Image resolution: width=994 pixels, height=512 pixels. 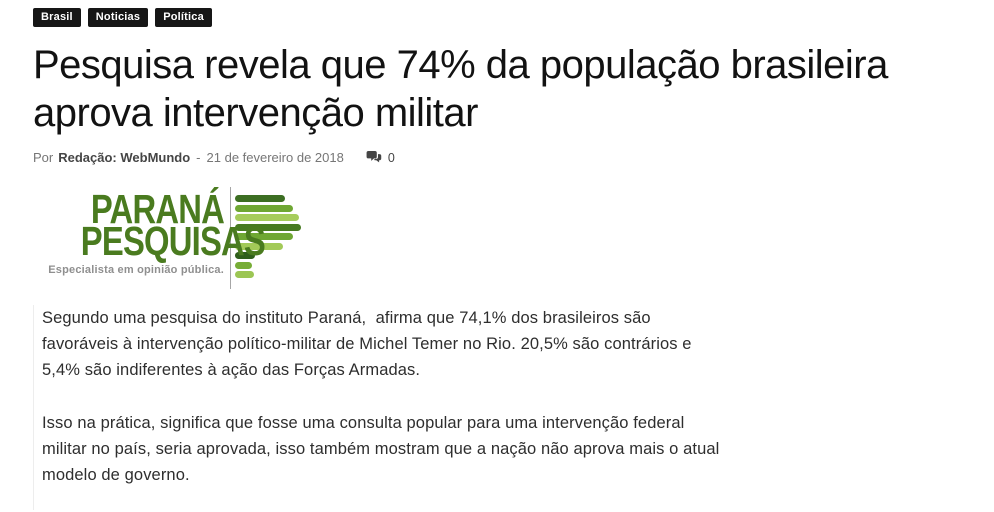 What do you see at coordinates (173, 241) in the screenshot?
I see `logo-title-line2: PESQUISAS` at bounding box center [173, 241].